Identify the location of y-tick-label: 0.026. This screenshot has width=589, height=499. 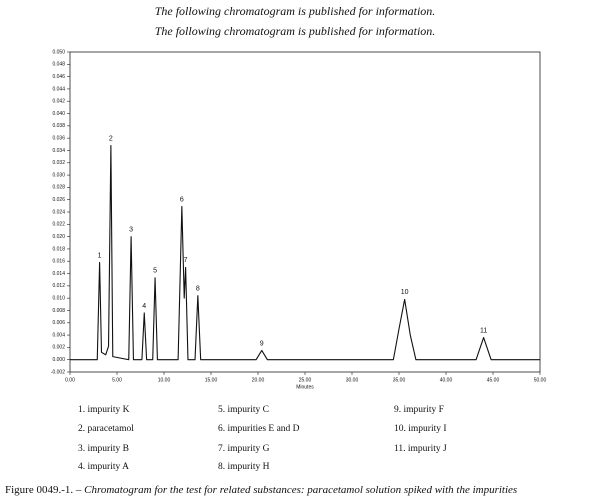
(58, 200).